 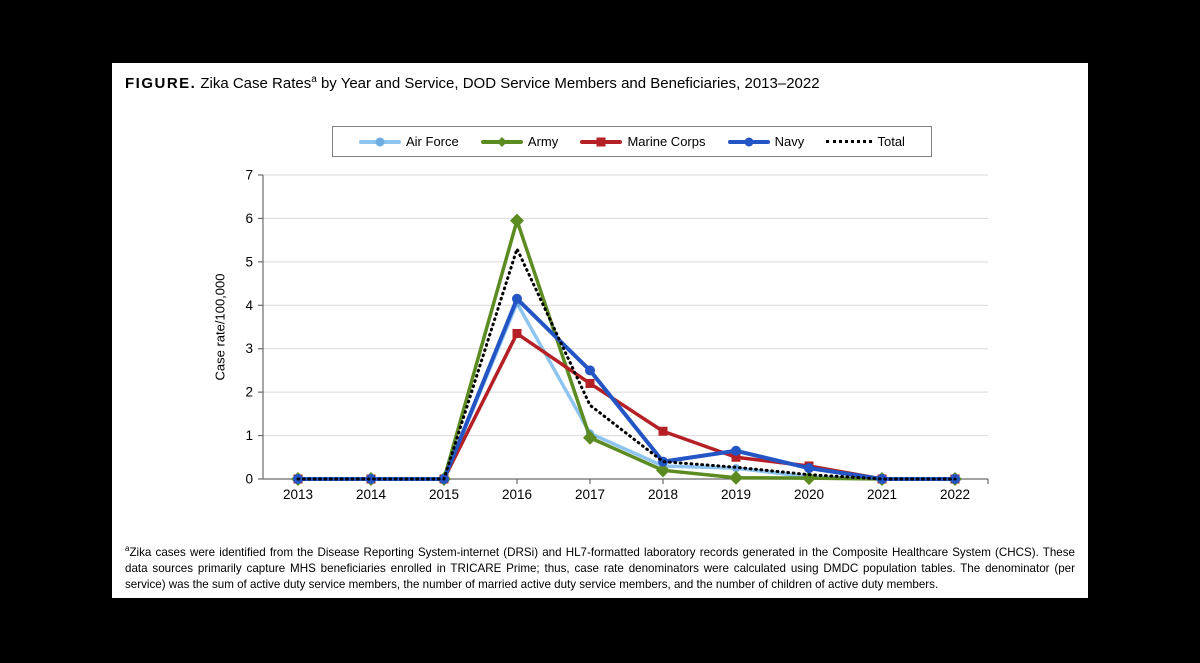 What do you see at coordinates (663, 494) in the screenshot?
I see `x-tick-label-2018: 2018` at bounding box center [663, 494].